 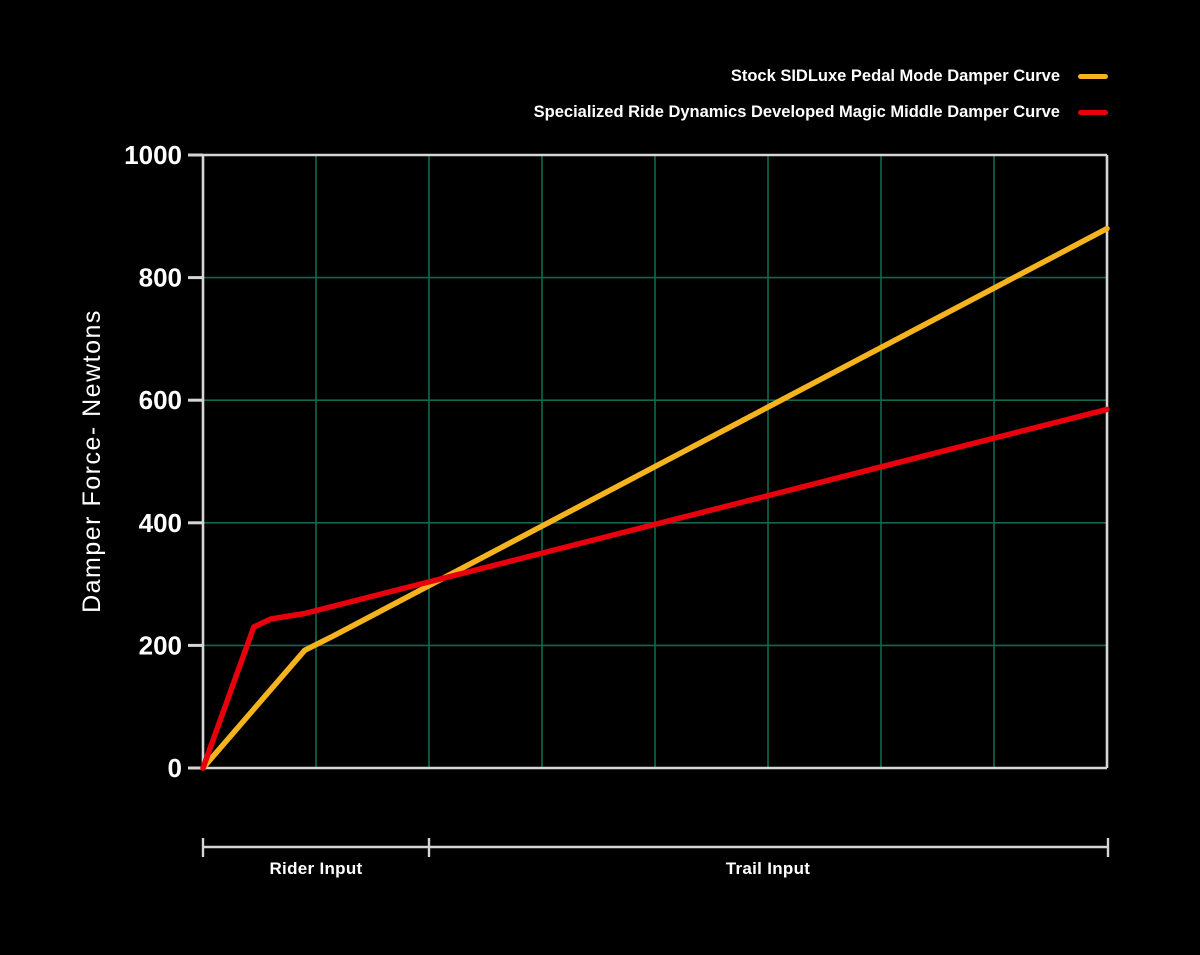 What do you see at coordinates (895, 76) in the screenshot?
I see `legend-label-stock: Stock SIDLuxe Pedal Mode Damper Curve` at bounding box center [895, 76].